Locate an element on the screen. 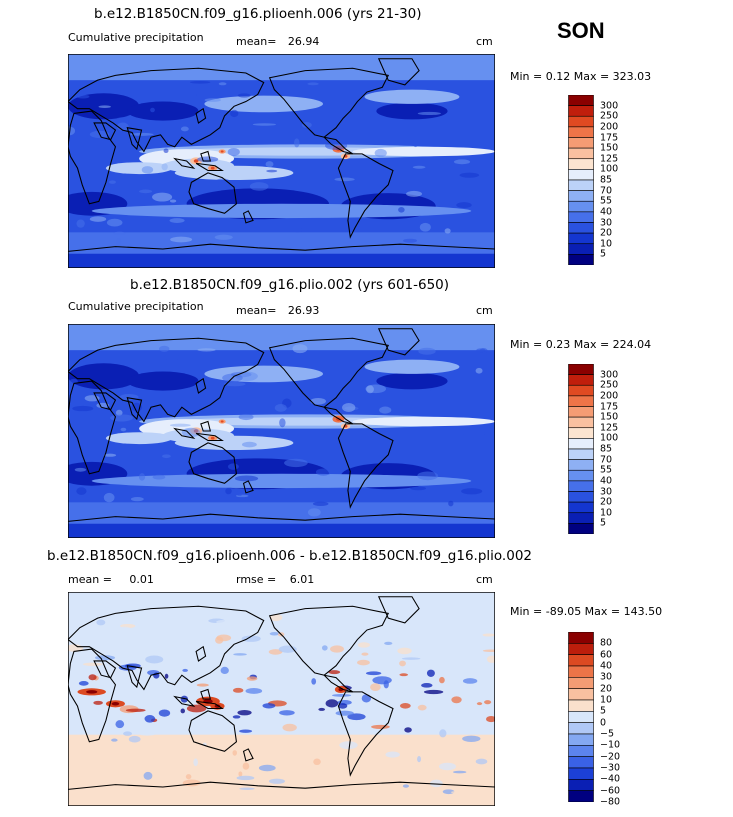 The width and height of the screenshot is (733, 817). panel-2-mean: mean= 26.93 is located at coordinates (277, 310).